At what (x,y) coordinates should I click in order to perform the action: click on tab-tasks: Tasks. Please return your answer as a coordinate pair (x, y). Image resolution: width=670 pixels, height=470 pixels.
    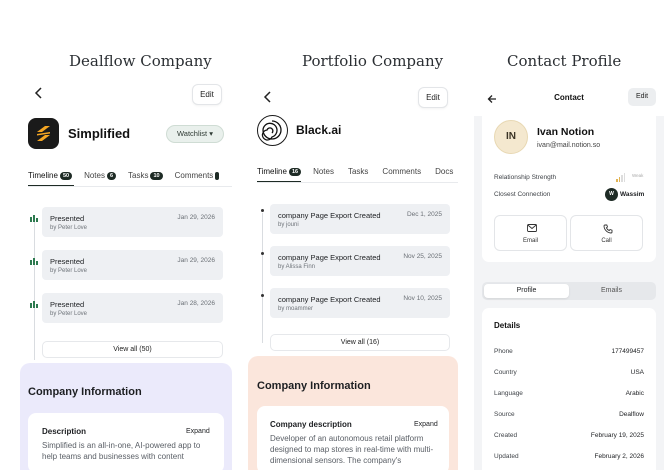
    Looking at the image, I should click on (358, 171).